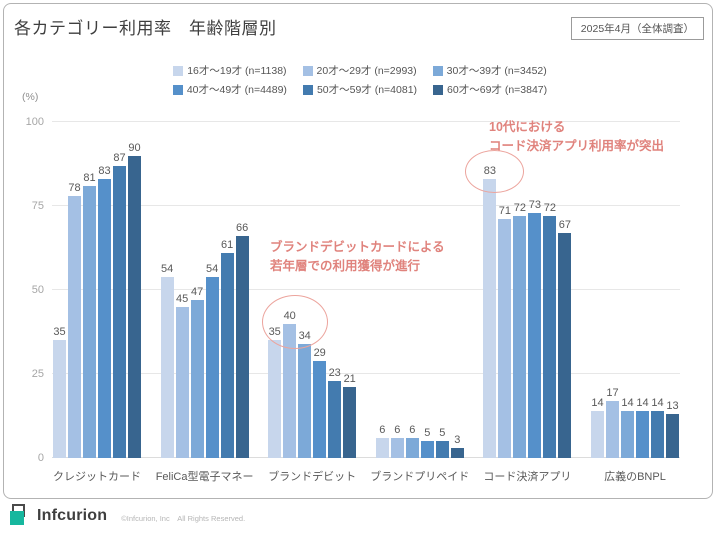 This screenshot has width=720, height=540. Describe the element at coordinates (357, 256) in the screenshot. I see `annotation-brand-debit: ブランドデビットカードによる 若年層での利用獲得が進行` at that location.